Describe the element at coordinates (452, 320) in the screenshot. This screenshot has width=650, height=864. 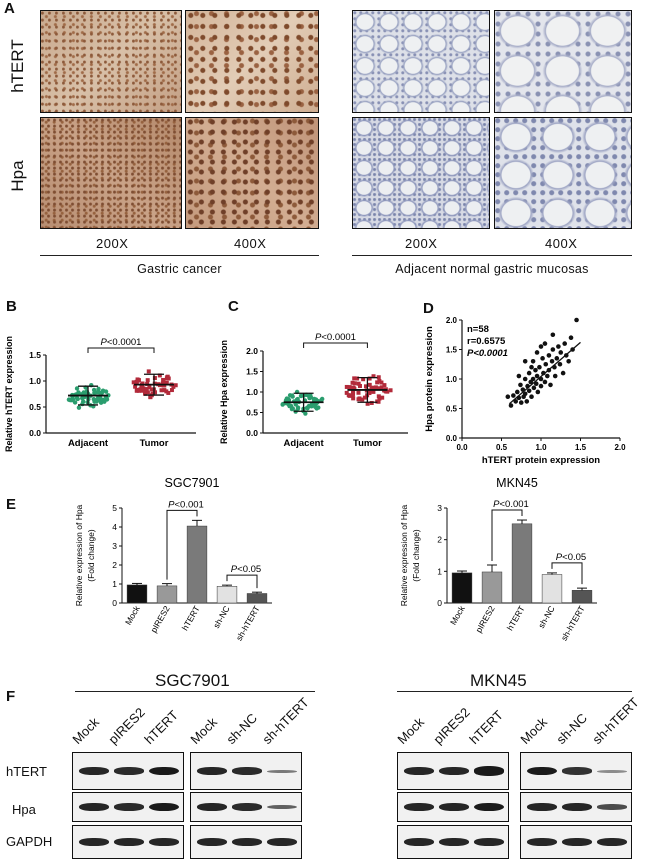
I see `y-tick-label: 2.0` at that location.